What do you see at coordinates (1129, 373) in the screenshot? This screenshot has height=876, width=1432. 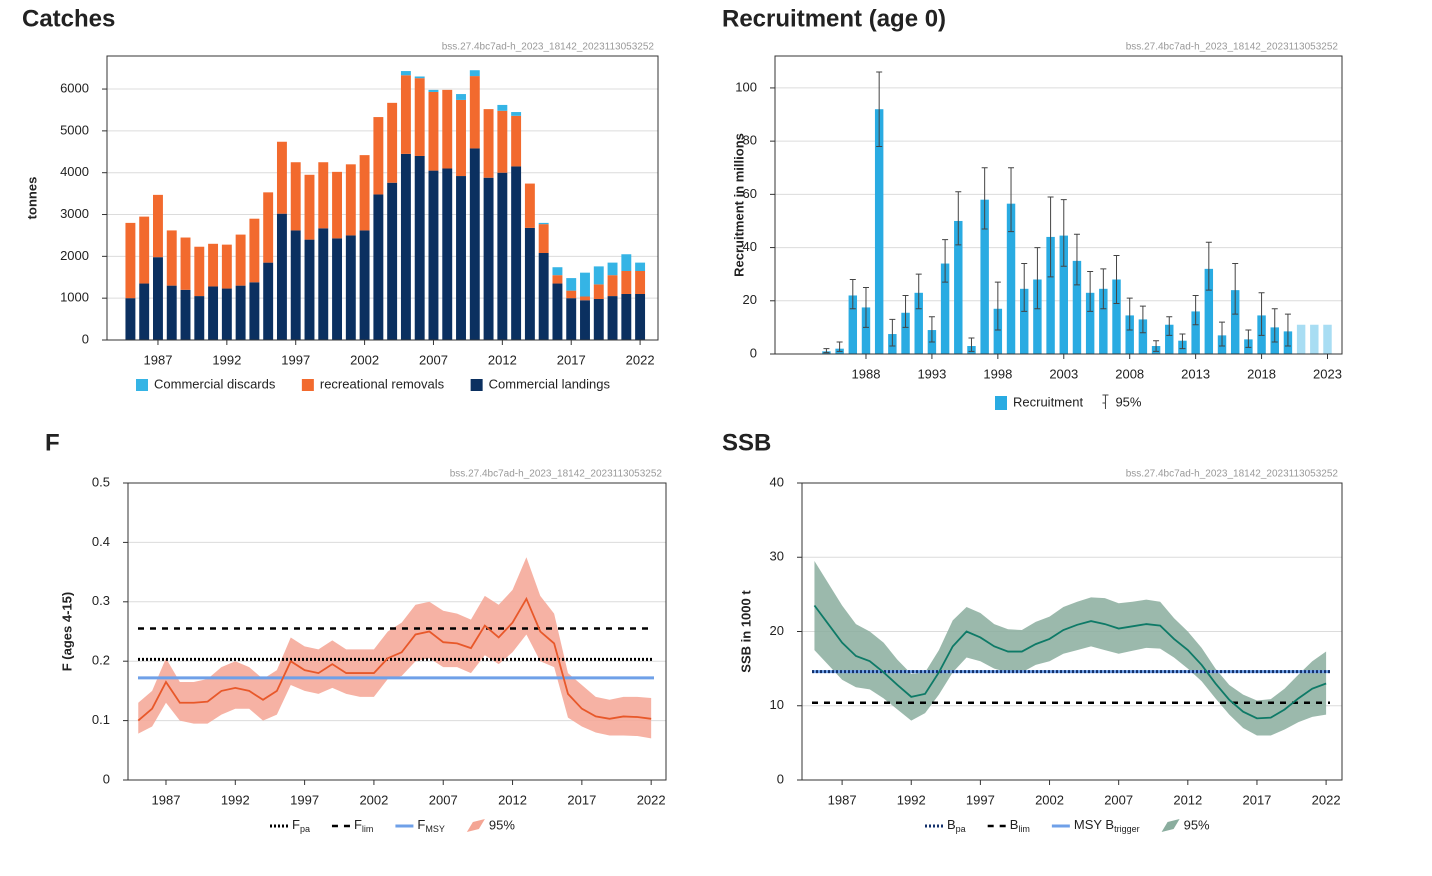 I see `x-tick-label: 2008` at bounding box center [1129, 373].